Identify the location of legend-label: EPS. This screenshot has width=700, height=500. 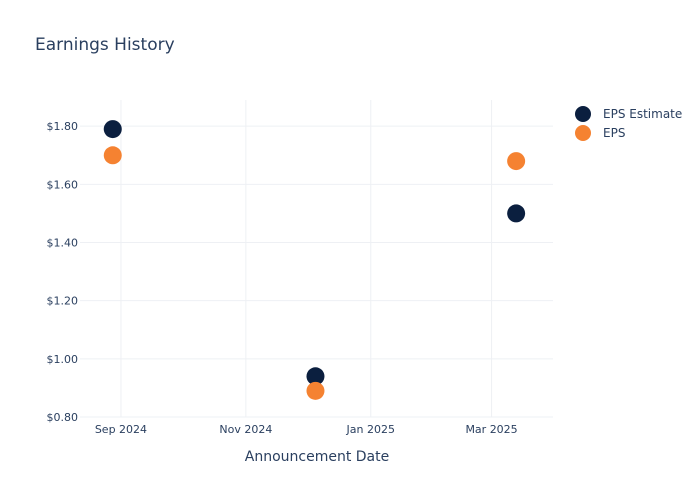
(614, 133).